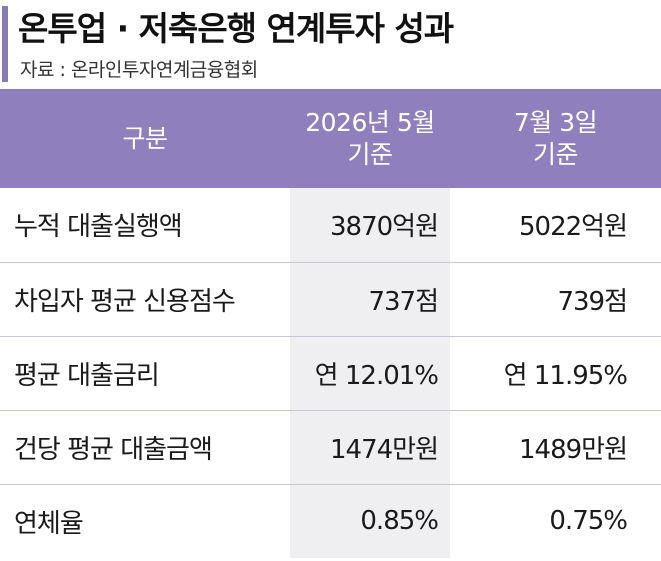 The width and height of the screenshot is (661, 561). What do you see at coordinates (49, 523) in the screenshot?
I see `row-label: 연체율` at bounding box center [49, 523].